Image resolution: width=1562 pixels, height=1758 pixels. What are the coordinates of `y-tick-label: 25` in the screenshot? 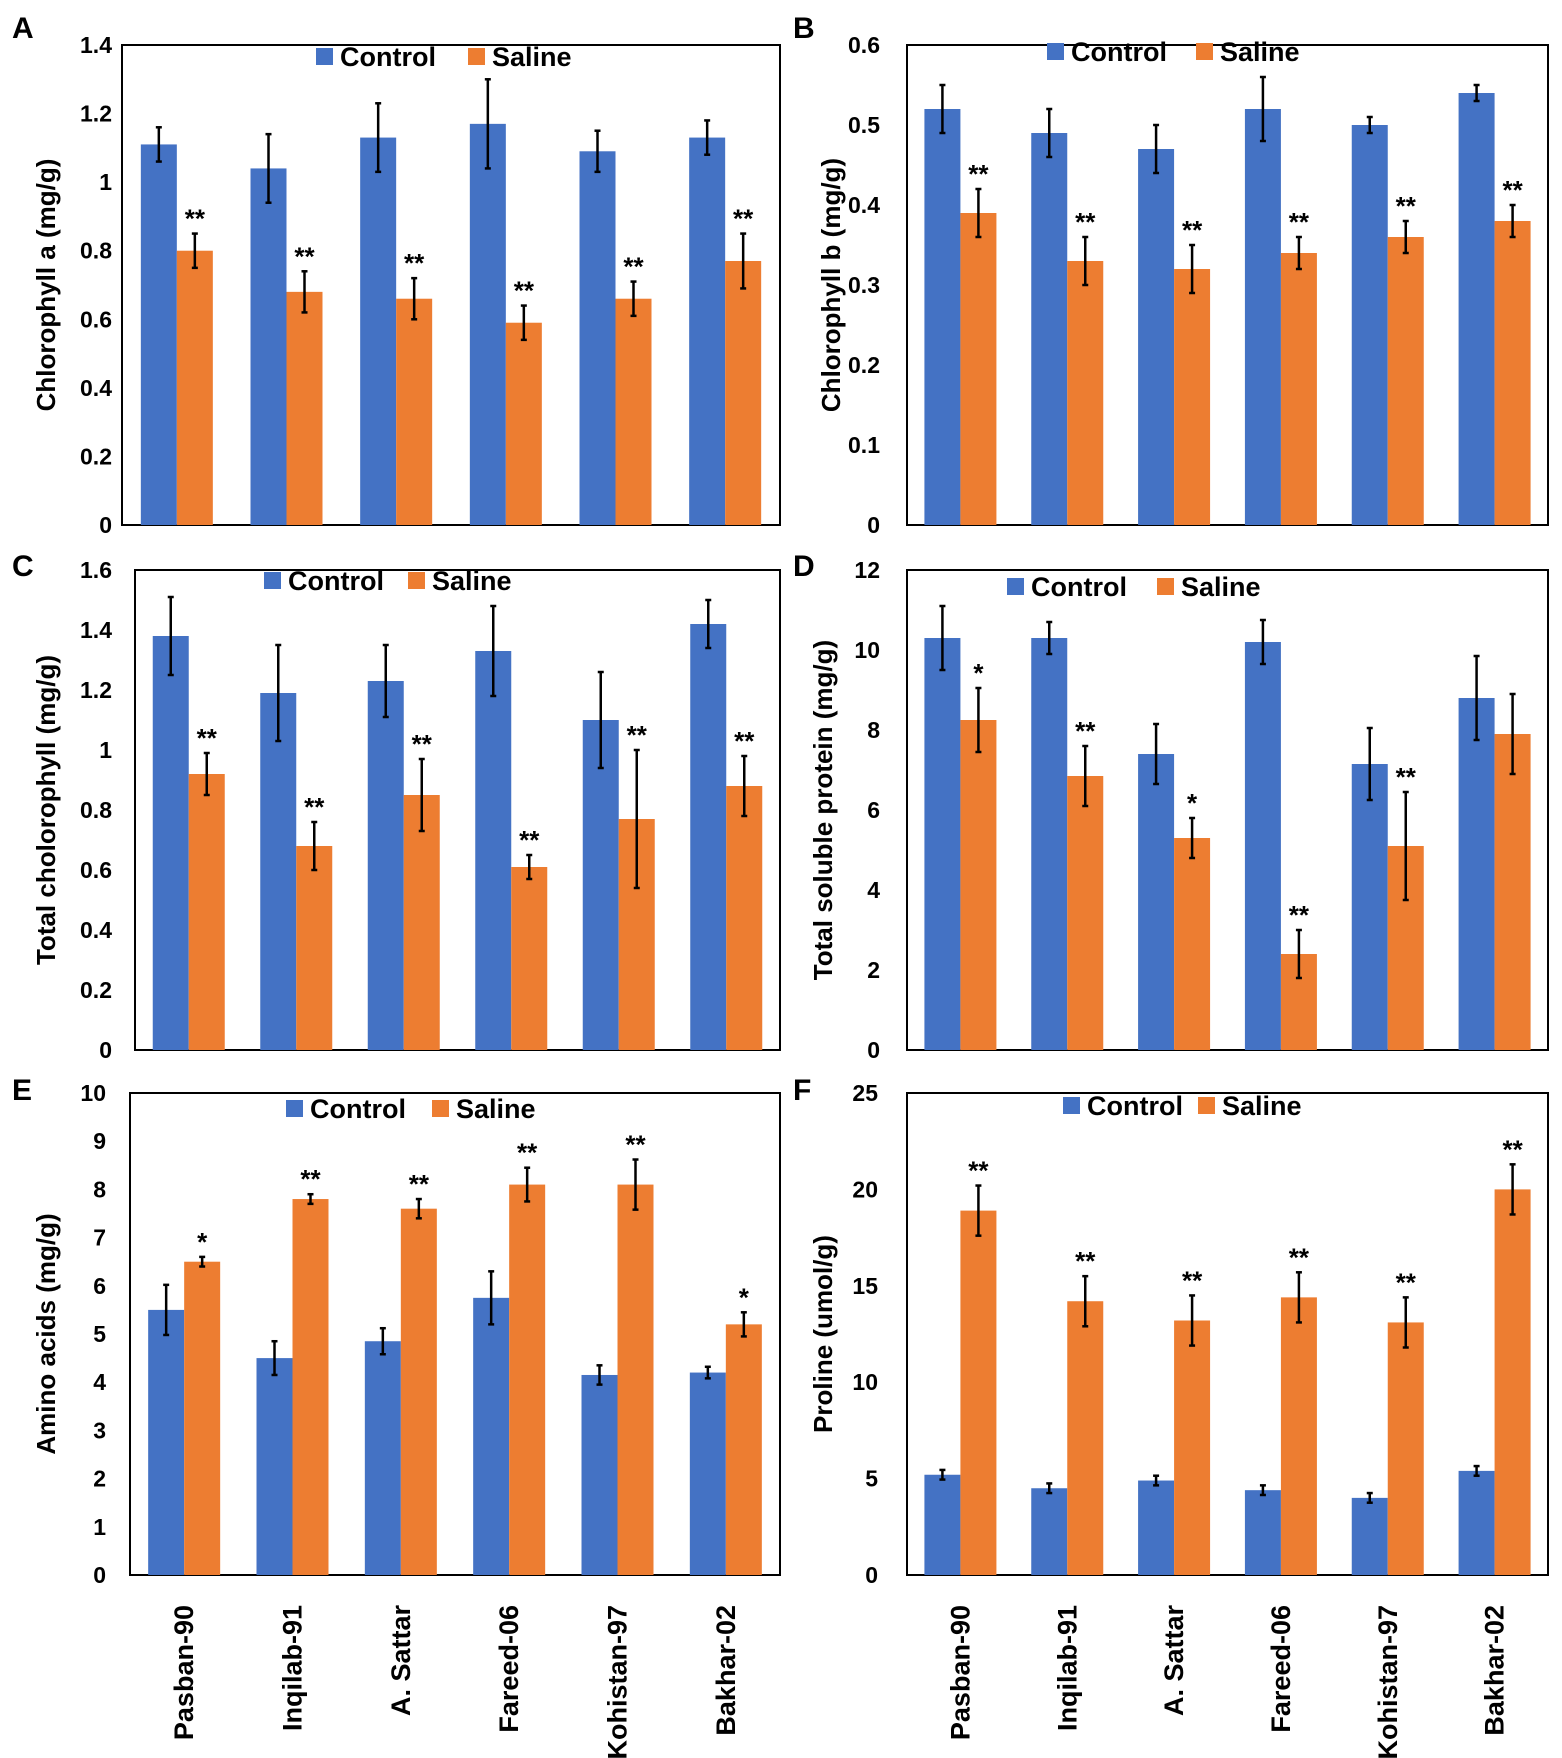 It's located at (865, 1093).